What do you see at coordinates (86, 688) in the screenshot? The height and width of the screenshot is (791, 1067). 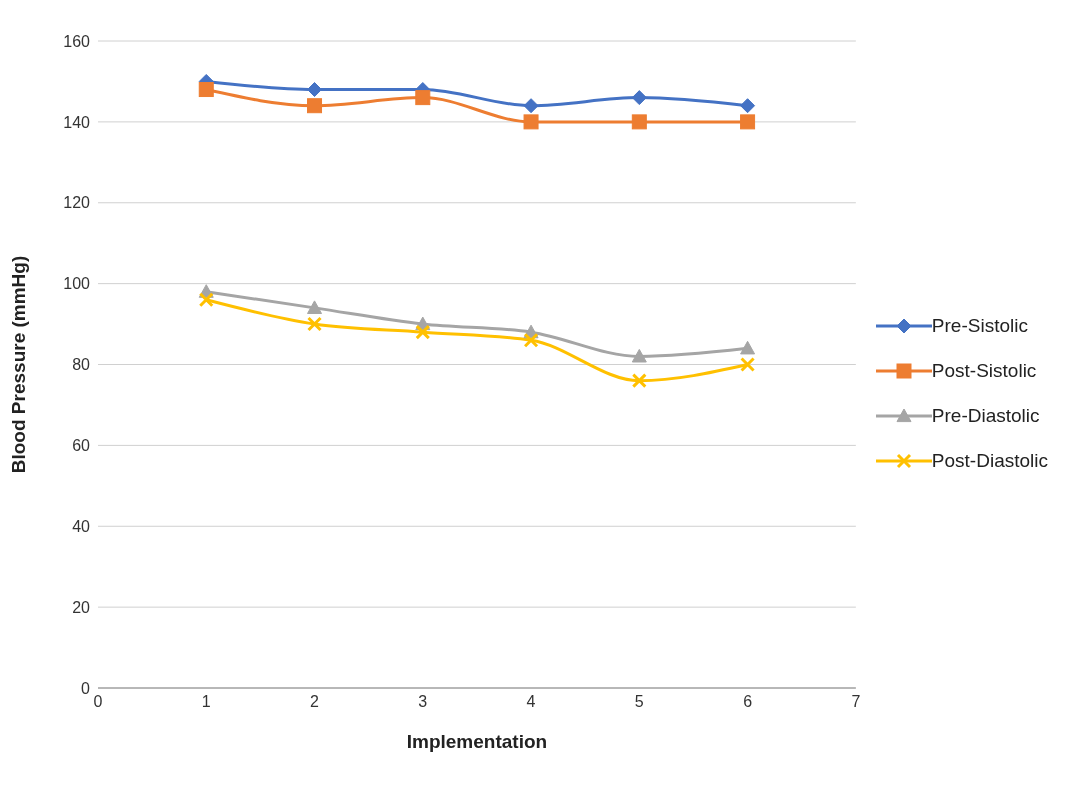 I see `y-tick-label: 0` at bounding box center [86, 688].